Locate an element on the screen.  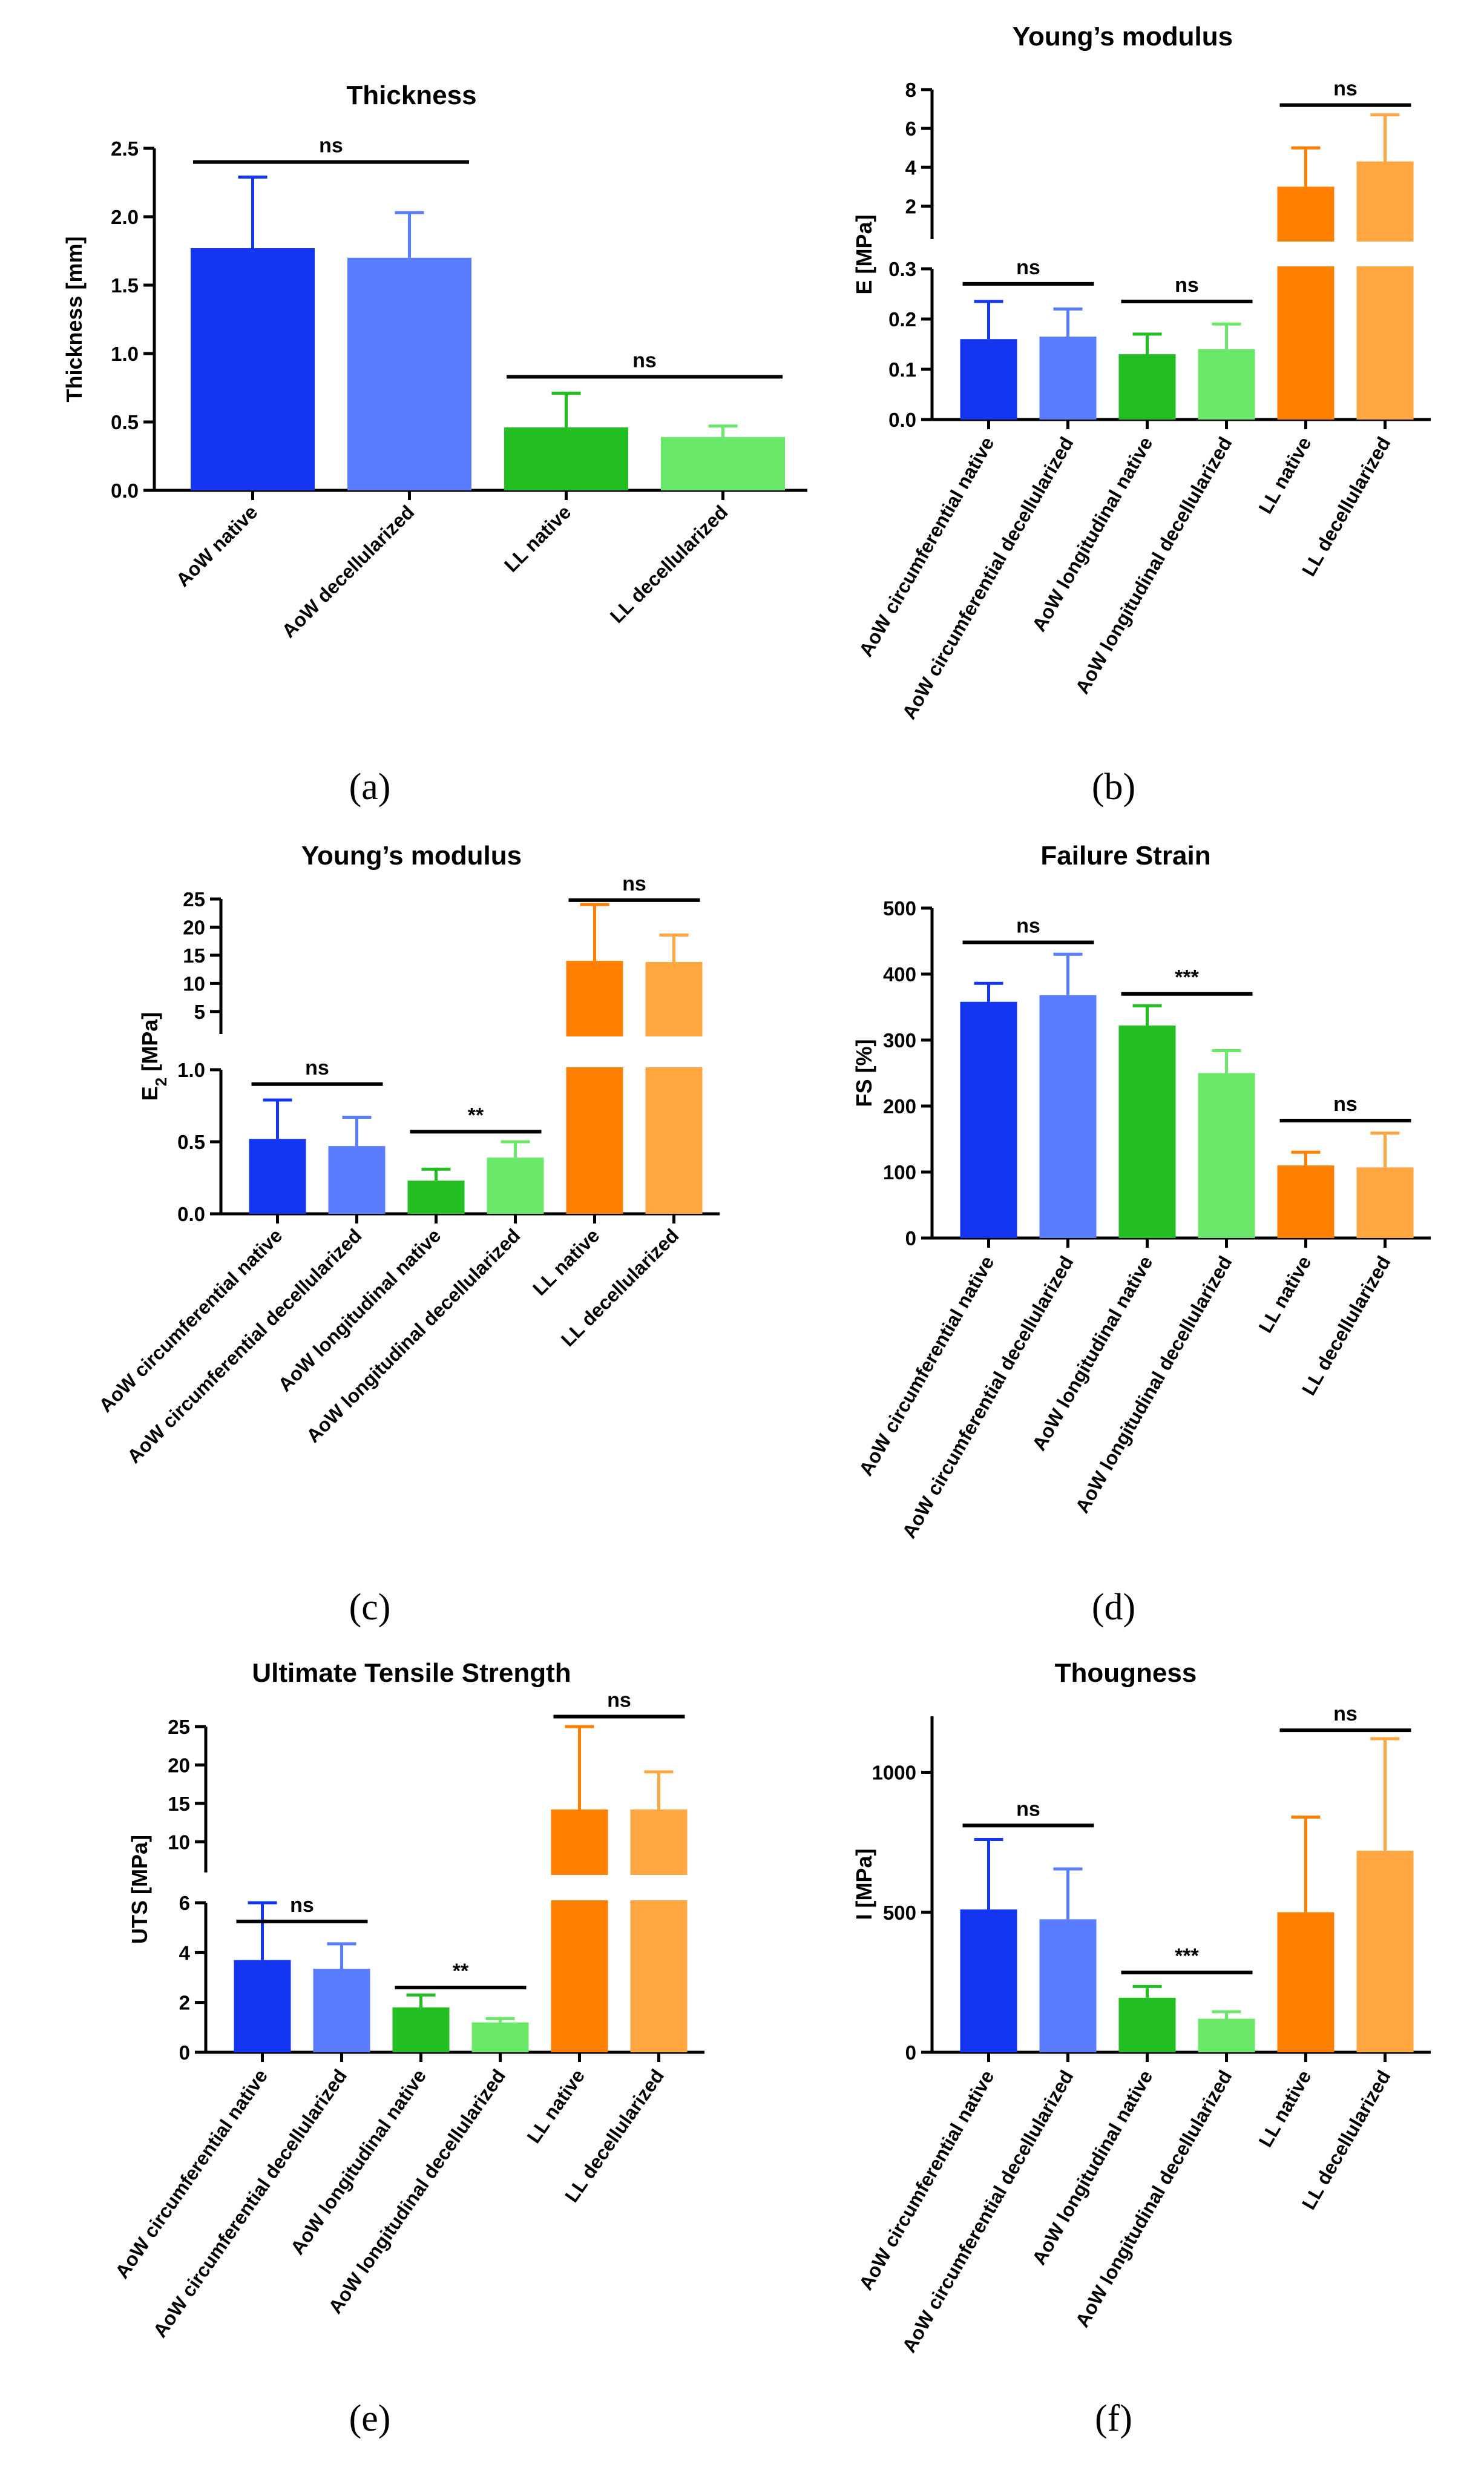
y-tick-label: 6 is located at coordinates (911, 128).